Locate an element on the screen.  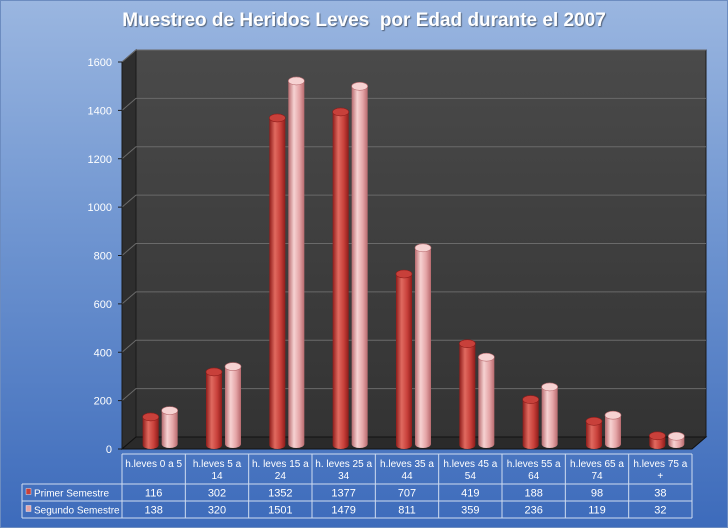
category-label: 54 is located at coordinates (471, 476).